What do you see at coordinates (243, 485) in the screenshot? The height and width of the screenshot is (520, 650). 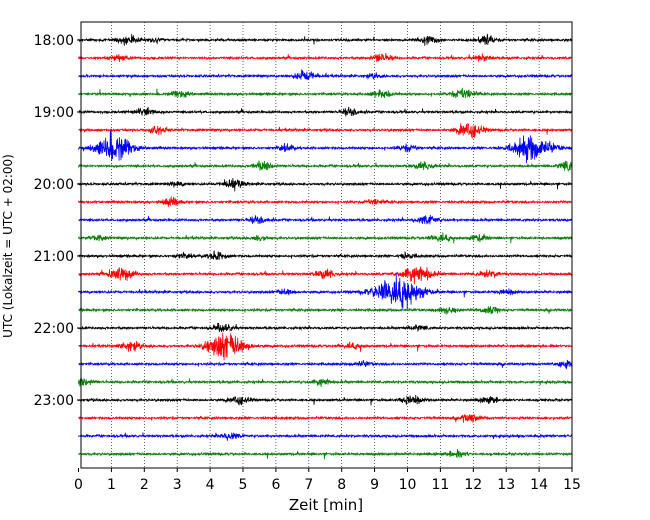 I see `x-tick-label: 5` at bounding box center [243, 485].